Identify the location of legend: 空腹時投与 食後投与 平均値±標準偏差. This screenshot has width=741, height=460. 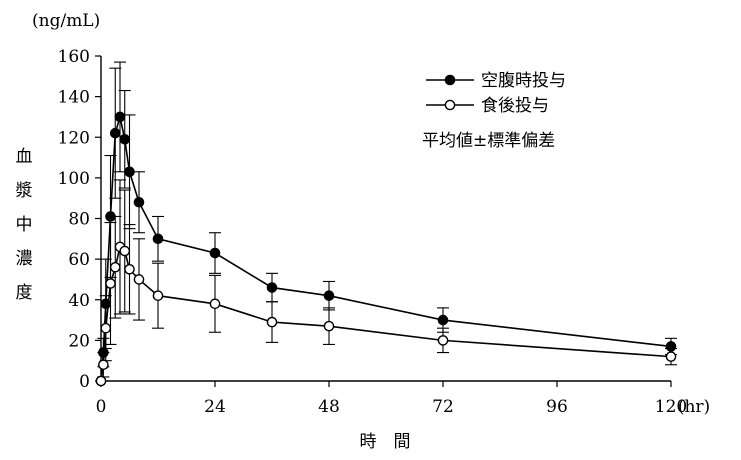
(494, 111).